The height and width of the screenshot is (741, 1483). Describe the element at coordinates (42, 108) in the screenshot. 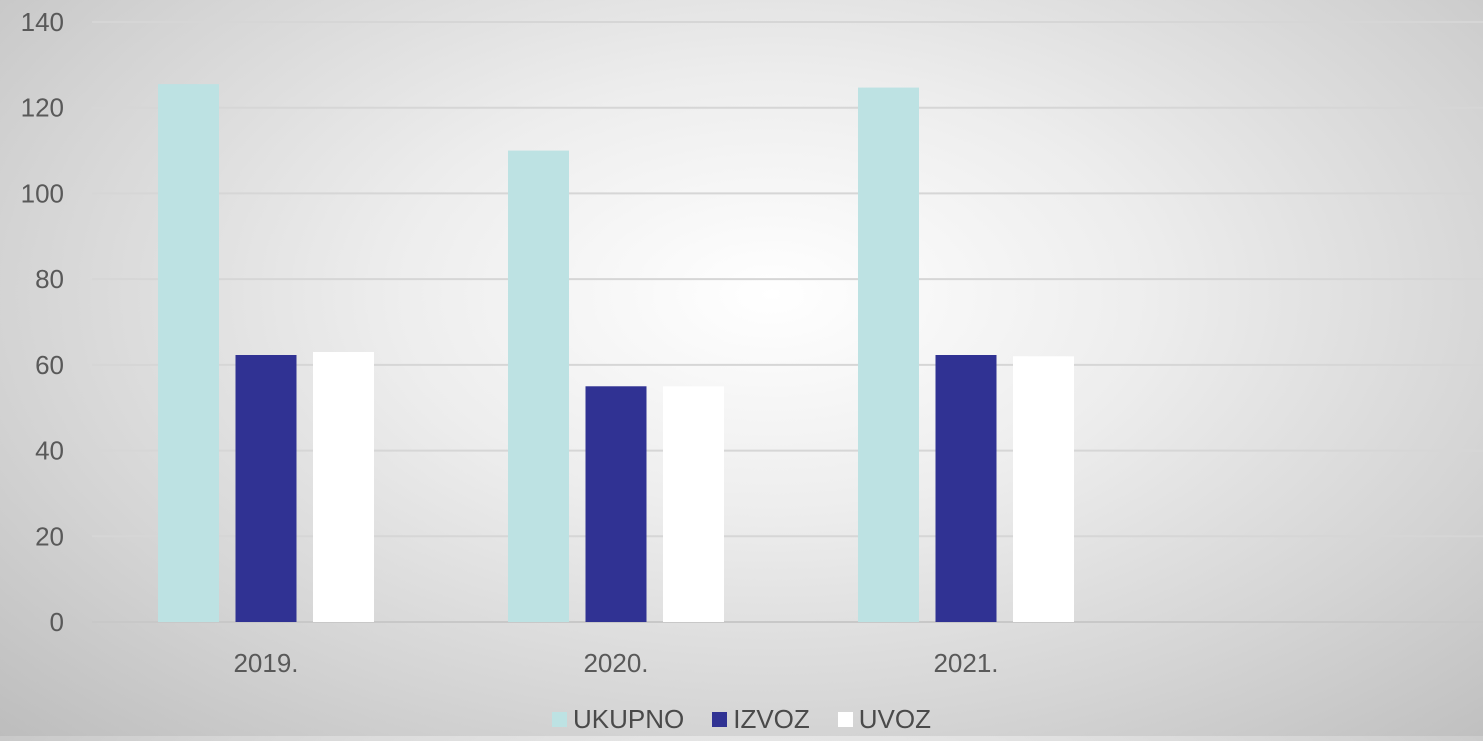

I see `y-tick-label: 120` at that location.